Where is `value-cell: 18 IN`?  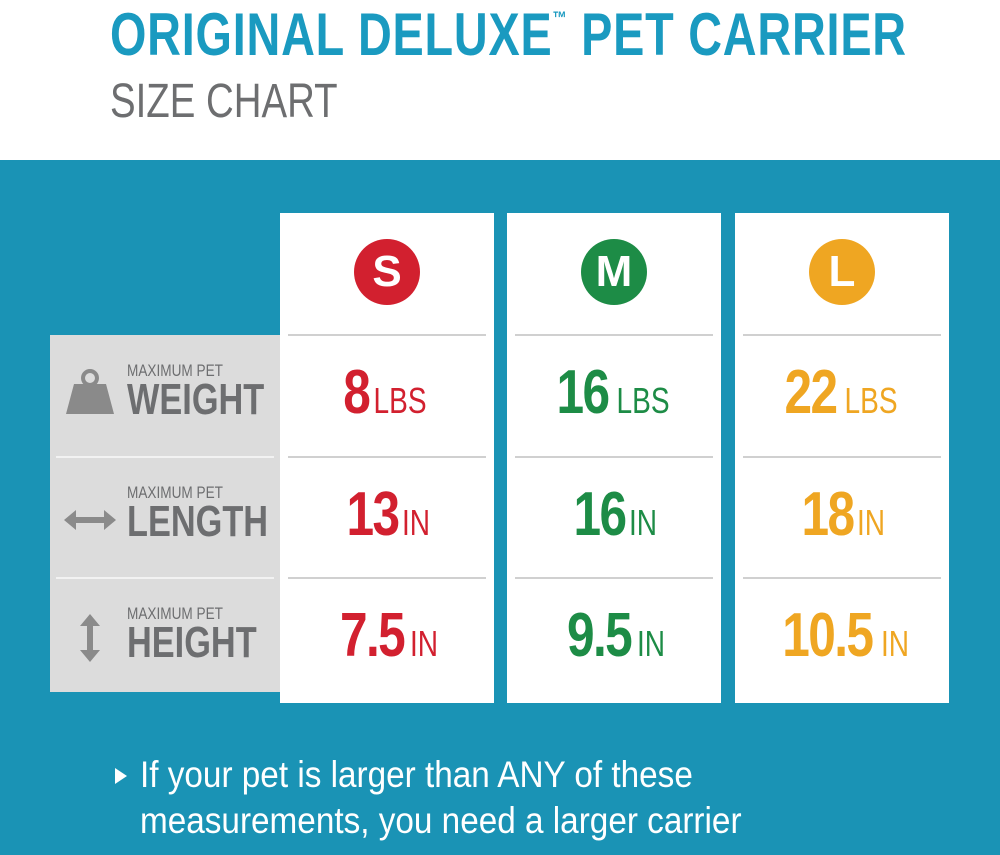 value-cell: 18 IN is located at coordinates (842, 519).